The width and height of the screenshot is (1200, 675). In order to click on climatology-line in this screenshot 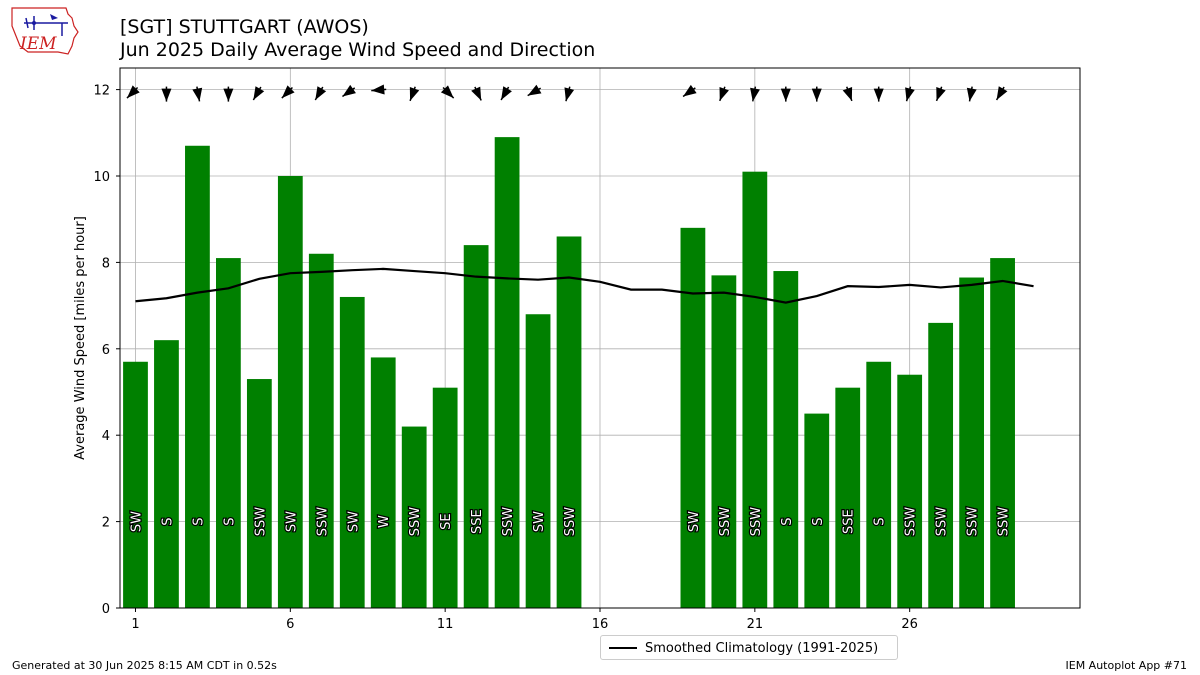, I will do `click(584, 285)`.